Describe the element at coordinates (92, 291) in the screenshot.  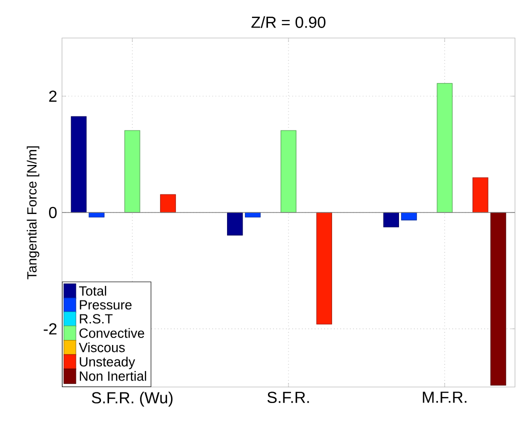
I see `legend-label: Total` at that location.